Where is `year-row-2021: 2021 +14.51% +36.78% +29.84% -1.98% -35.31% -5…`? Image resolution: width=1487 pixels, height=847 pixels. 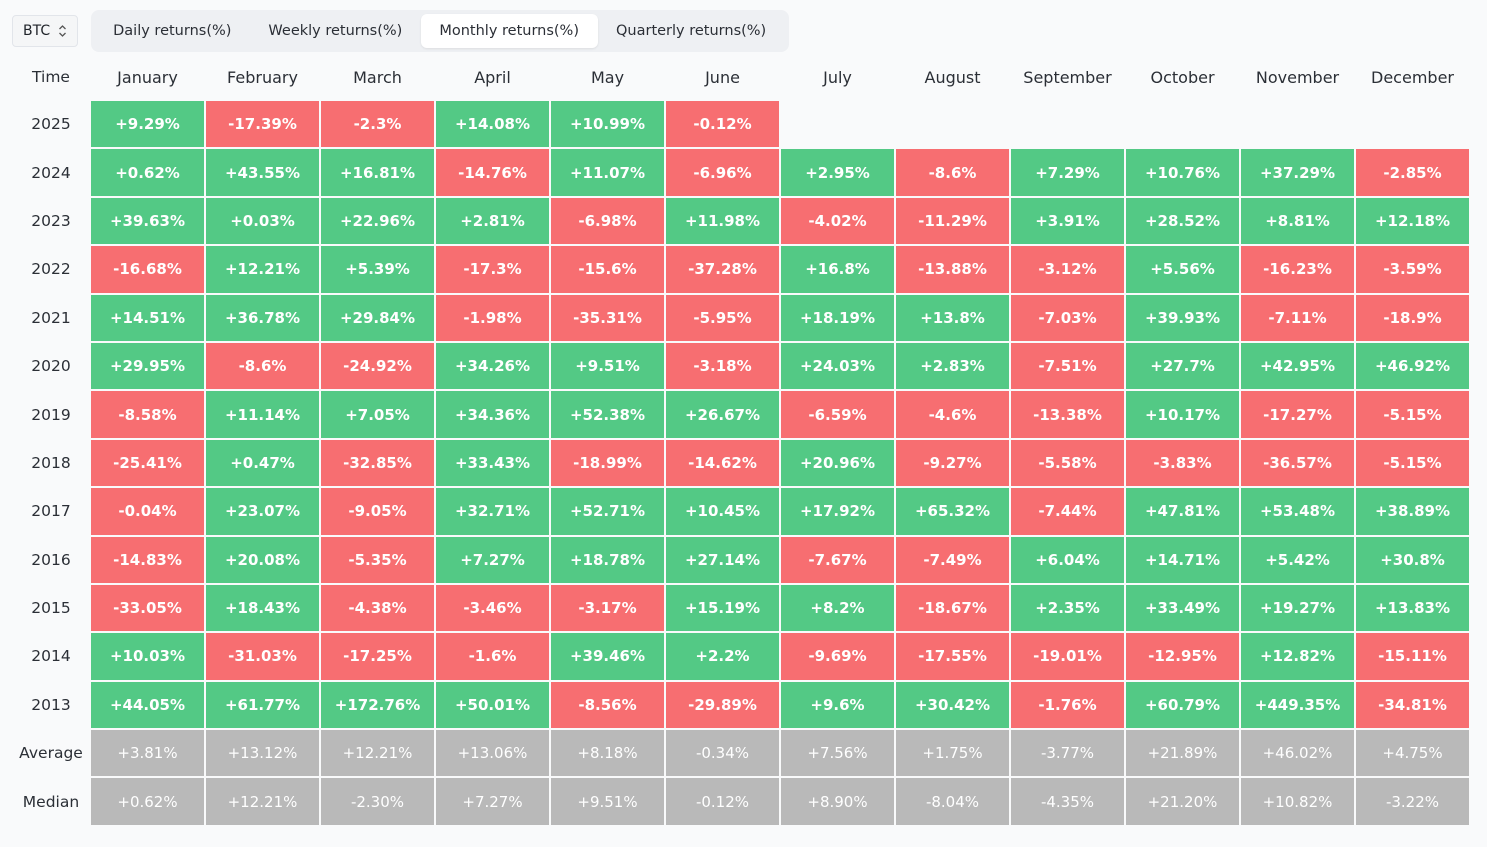 year-row-2021: 2021 +14.51% +36.78% +29.84% -1.98% -35.31% -5… is located at coordinates (735, 318).